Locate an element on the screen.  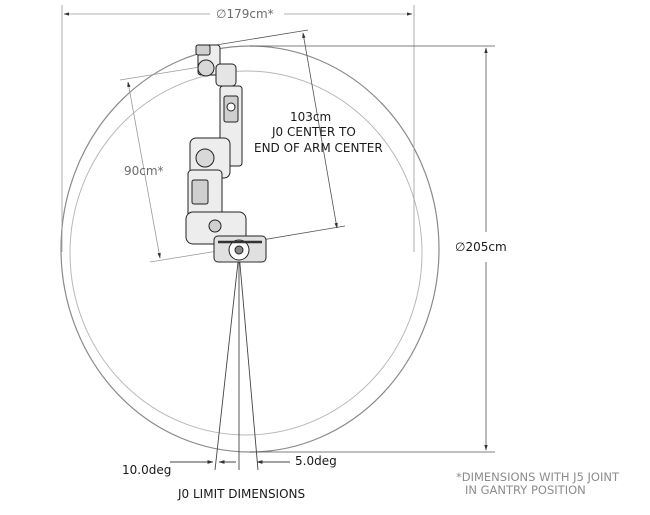
reach-description-line-2: END OF ARM CENTER is located at coordinates (318, 148).